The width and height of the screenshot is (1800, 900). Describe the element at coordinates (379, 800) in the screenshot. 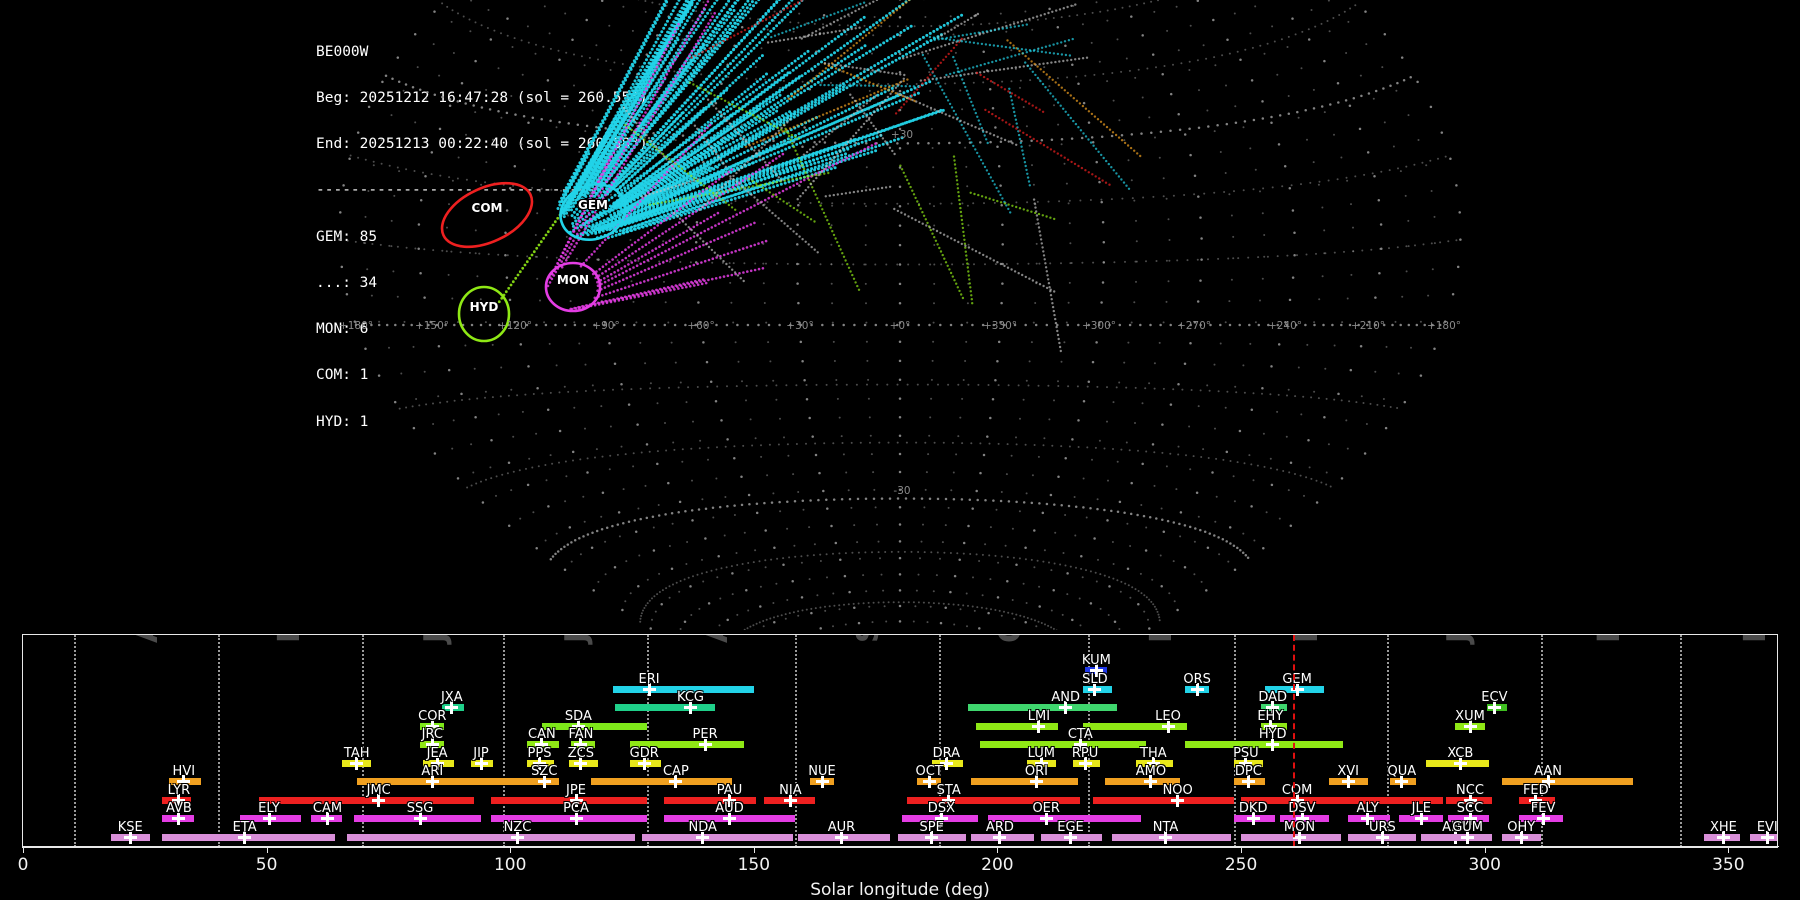

I see `shower-peak-marker-jmc` at that location.